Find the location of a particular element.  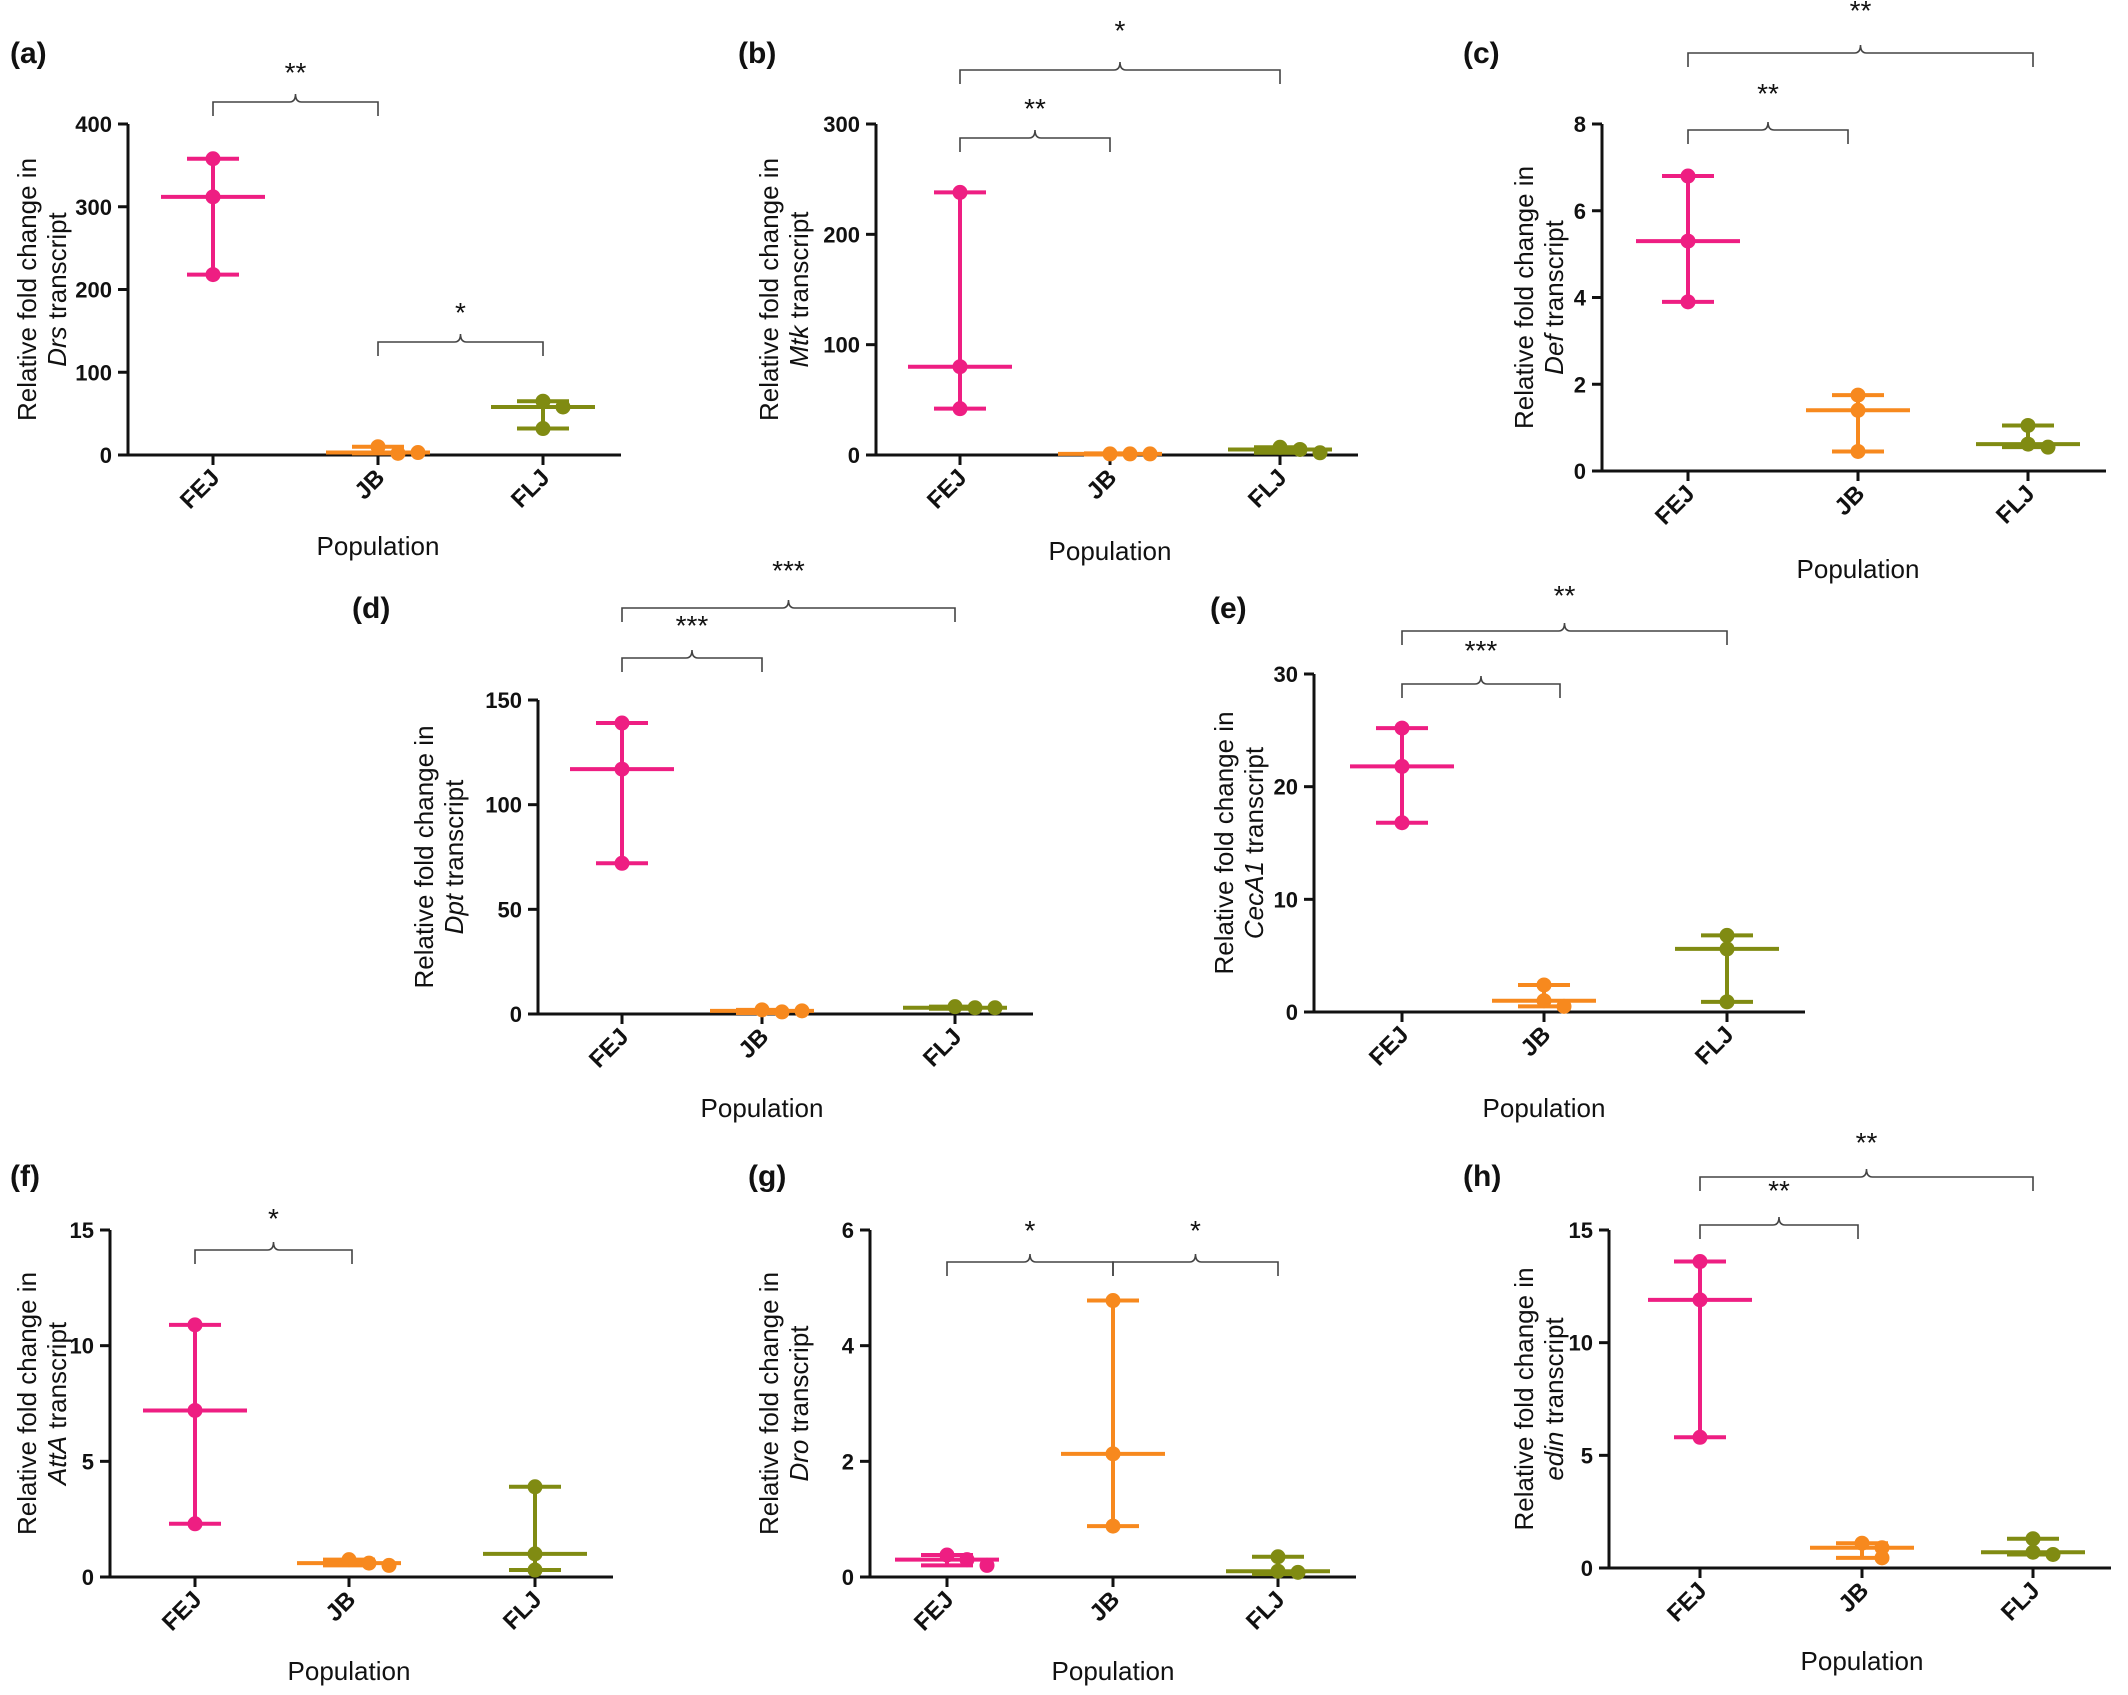

y-axis-title-gene: Drs is located at coordinates (57, 346).